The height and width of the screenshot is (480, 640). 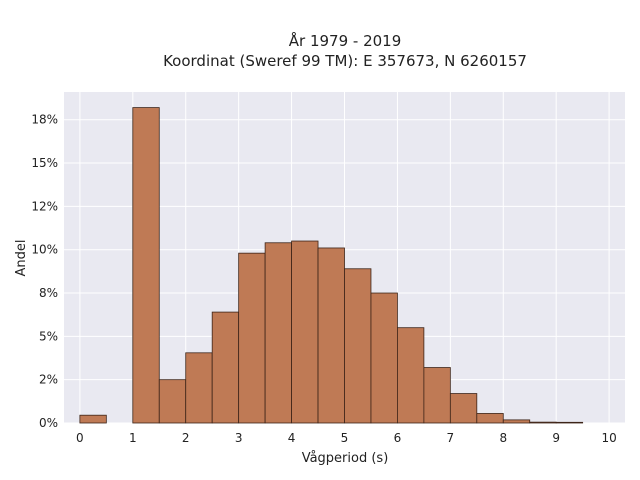 What do you see at coordinates (44, 271) in the screenshot?
I see `y-axis-ticks: 0% 2% 5% 8% 10% 12% 15% 18%` at bounding box center [44, 271].